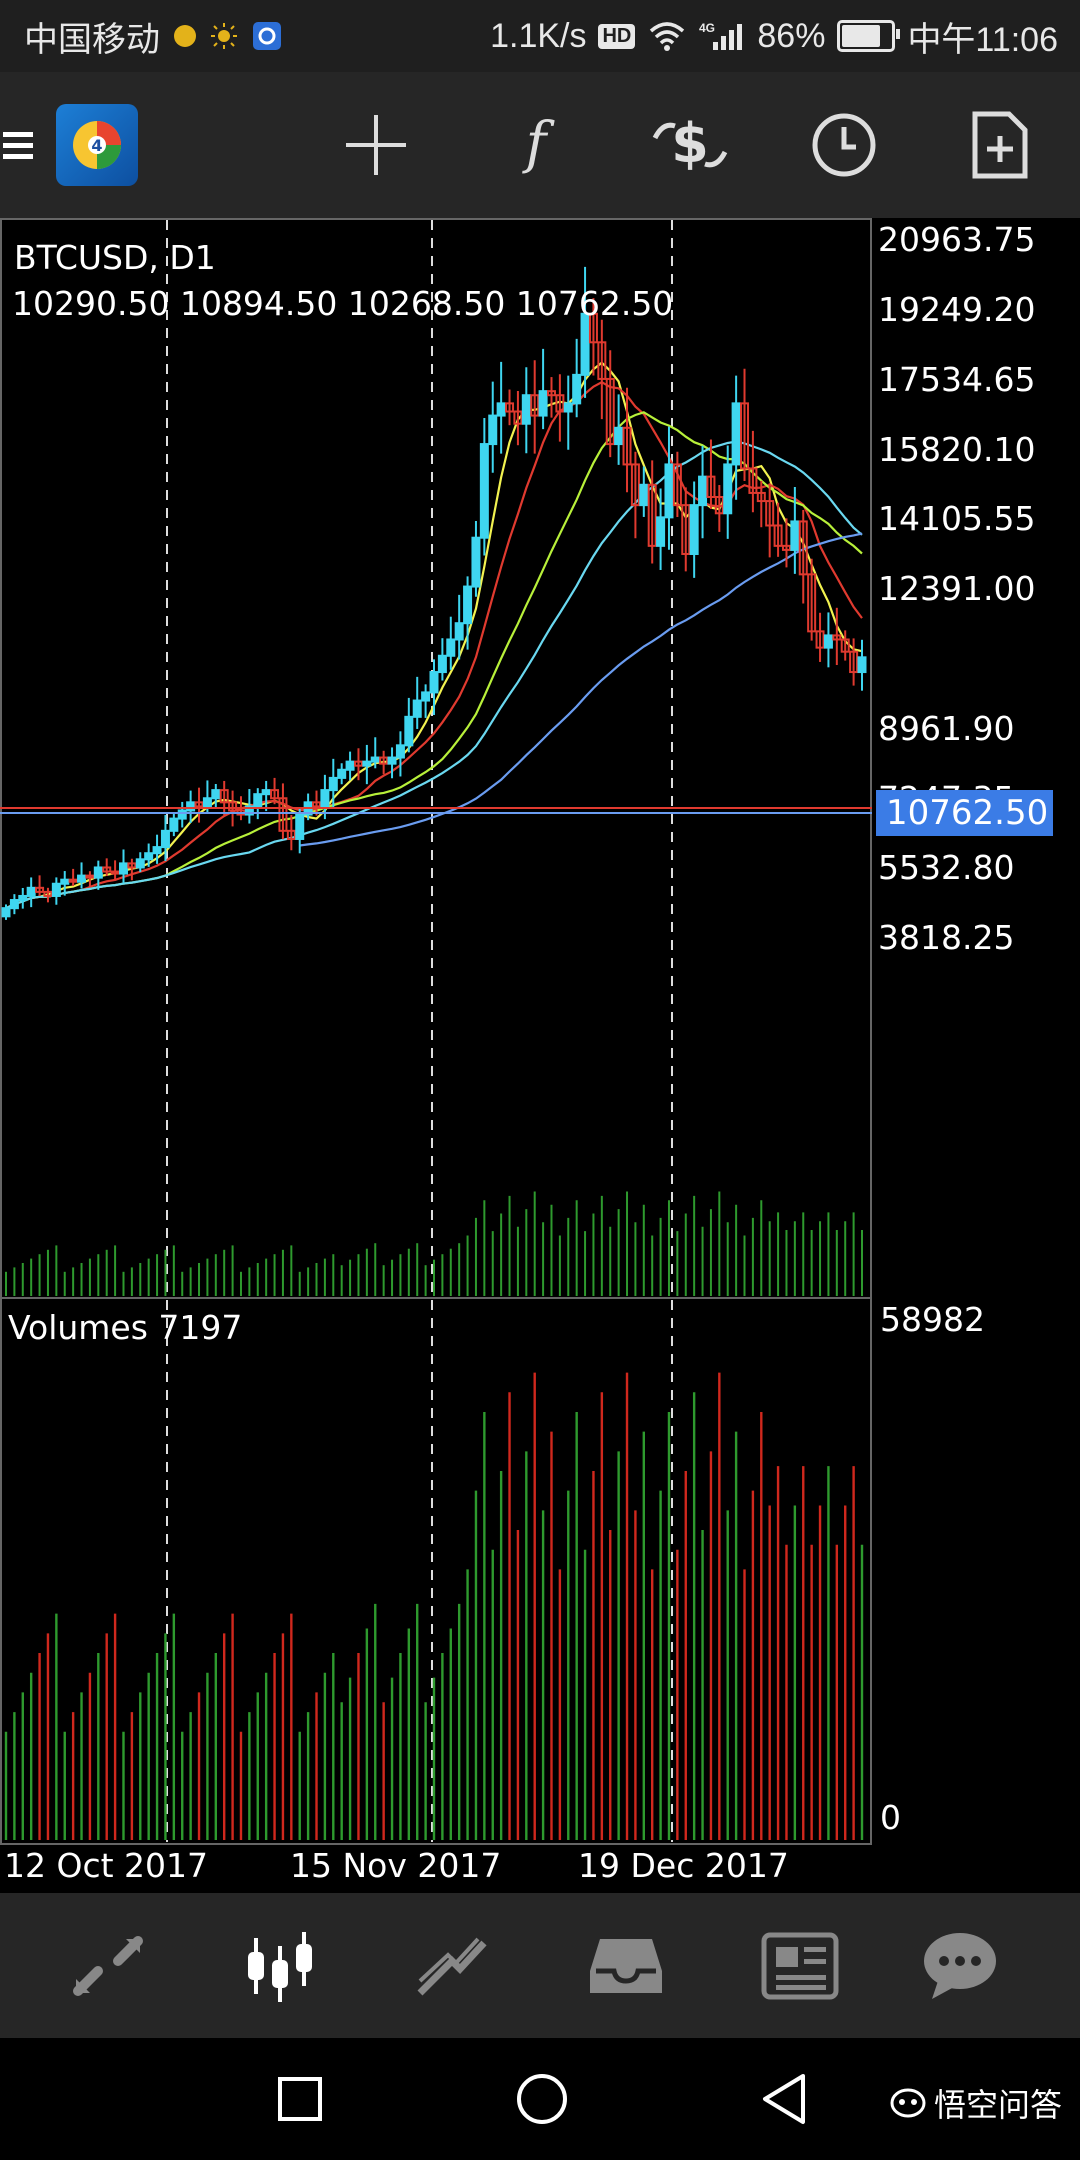  I want to click on chart-icon, so click(280, 1965).